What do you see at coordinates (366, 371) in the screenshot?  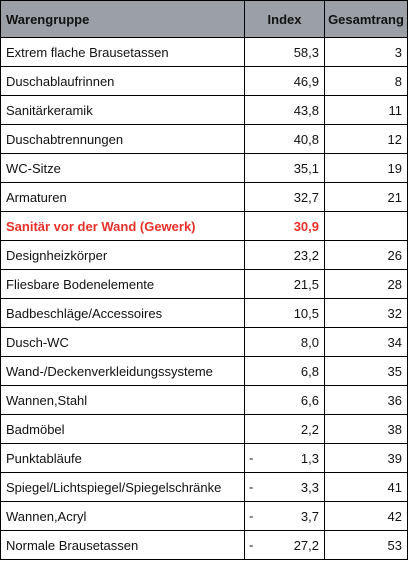 I see `cell-gesamtrang: 35` at bounding box center [366, 371].